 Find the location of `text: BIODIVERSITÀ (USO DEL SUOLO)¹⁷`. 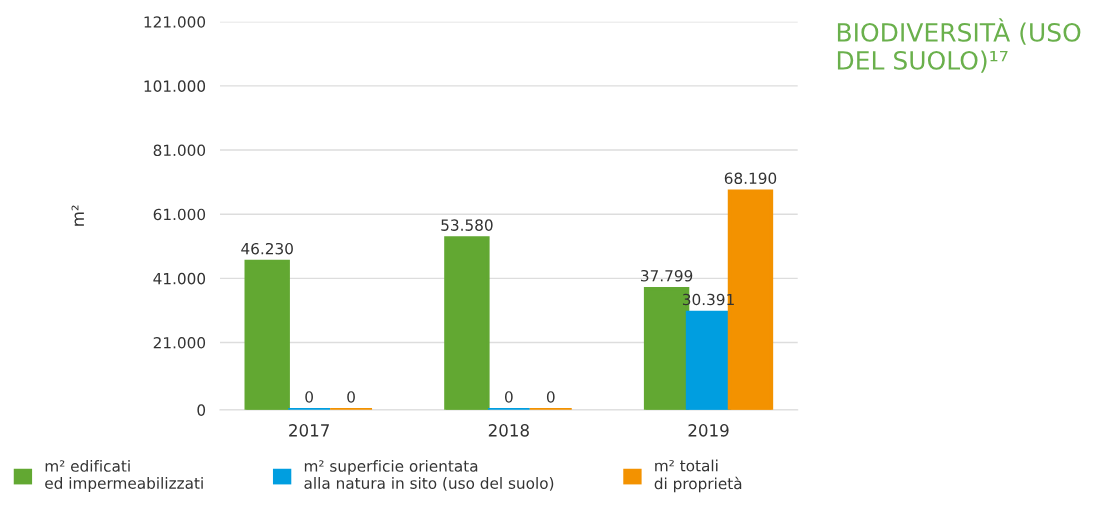

text: BIODIVERSITÀ (USO DEL SUOLO)¹⁷ is located at coordinates (959, 45).